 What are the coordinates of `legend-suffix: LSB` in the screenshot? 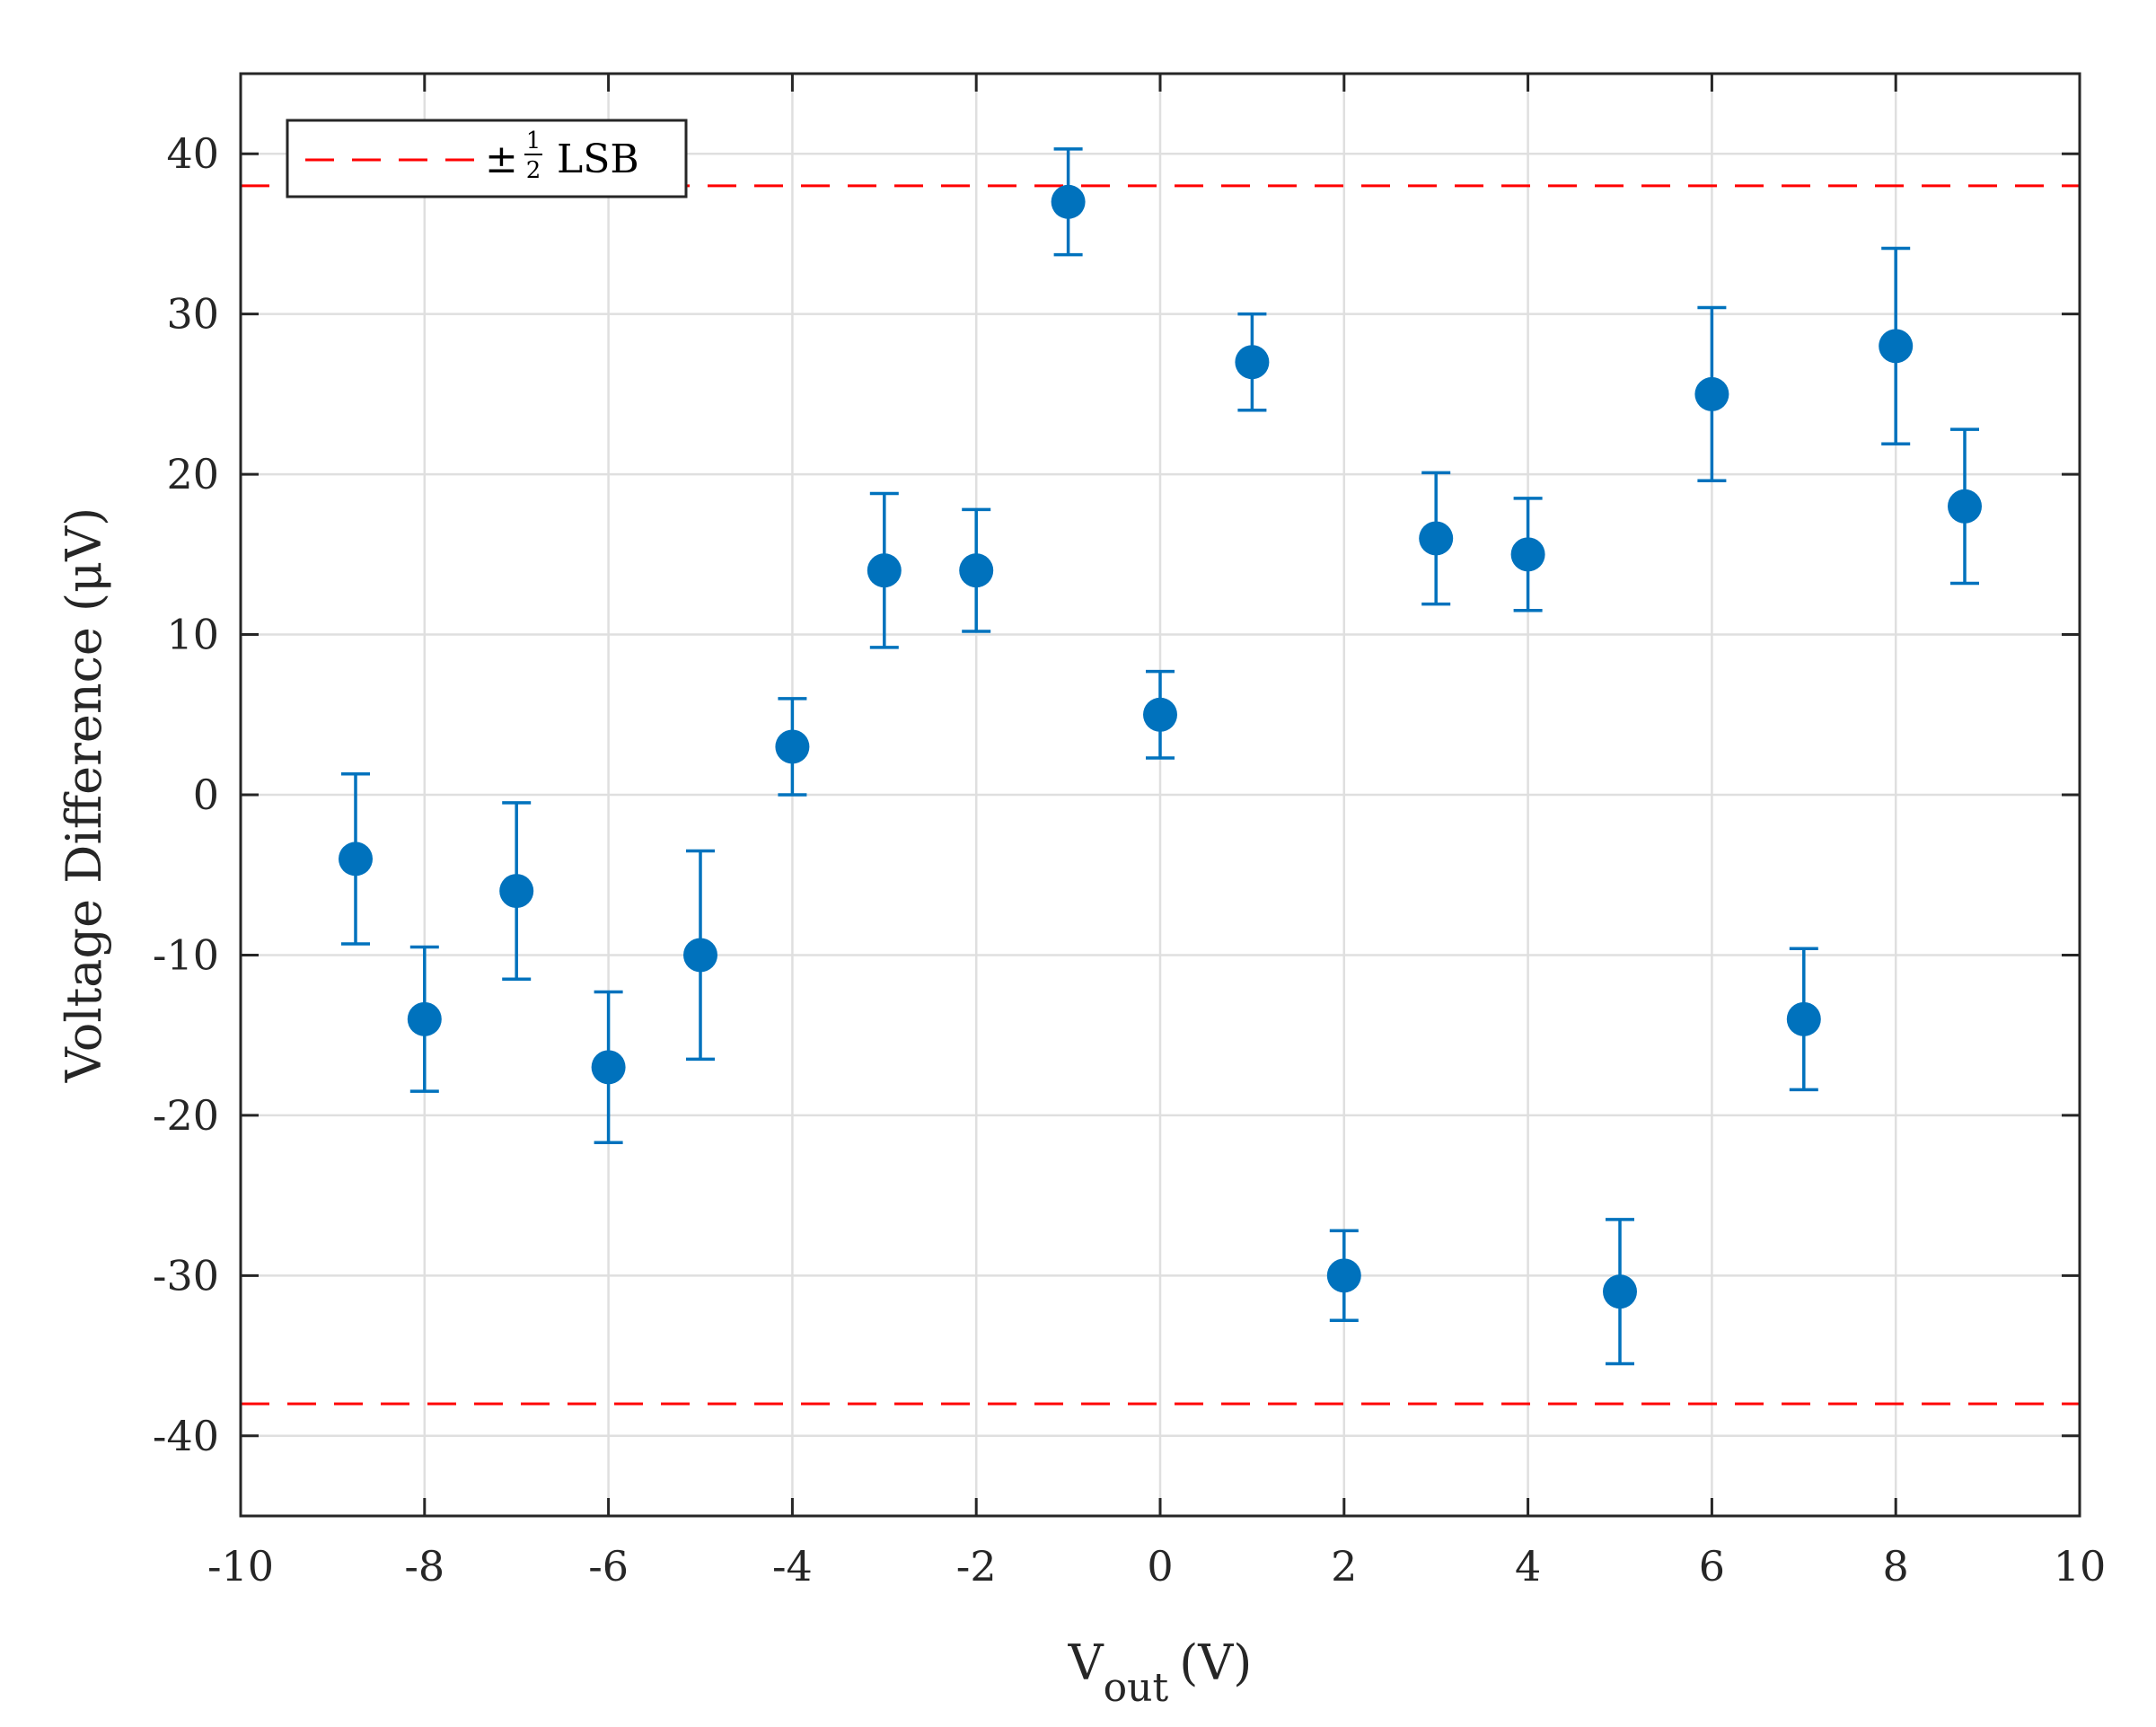 It's located at (598, 159).